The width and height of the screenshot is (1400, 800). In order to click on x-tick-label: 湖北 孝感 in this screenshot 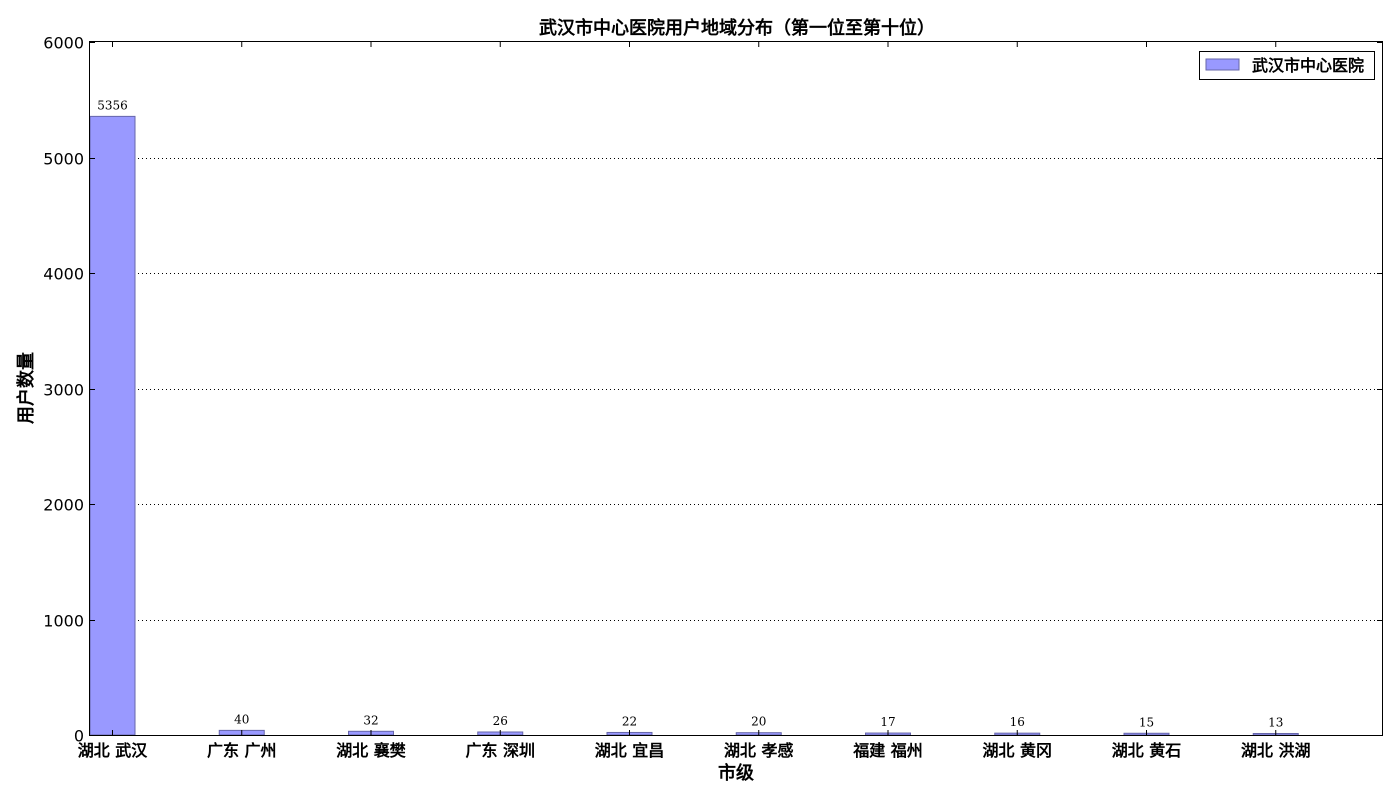, I will do `click(759, 750)`.